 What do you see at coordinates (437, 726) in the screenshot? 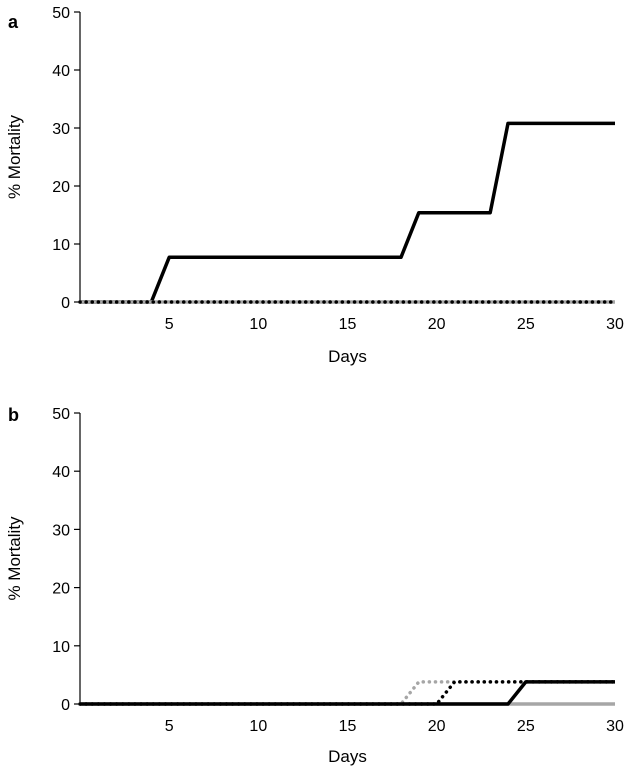
I see `panel-b-x-tick-label: 20` at bounding box center [437, 726].